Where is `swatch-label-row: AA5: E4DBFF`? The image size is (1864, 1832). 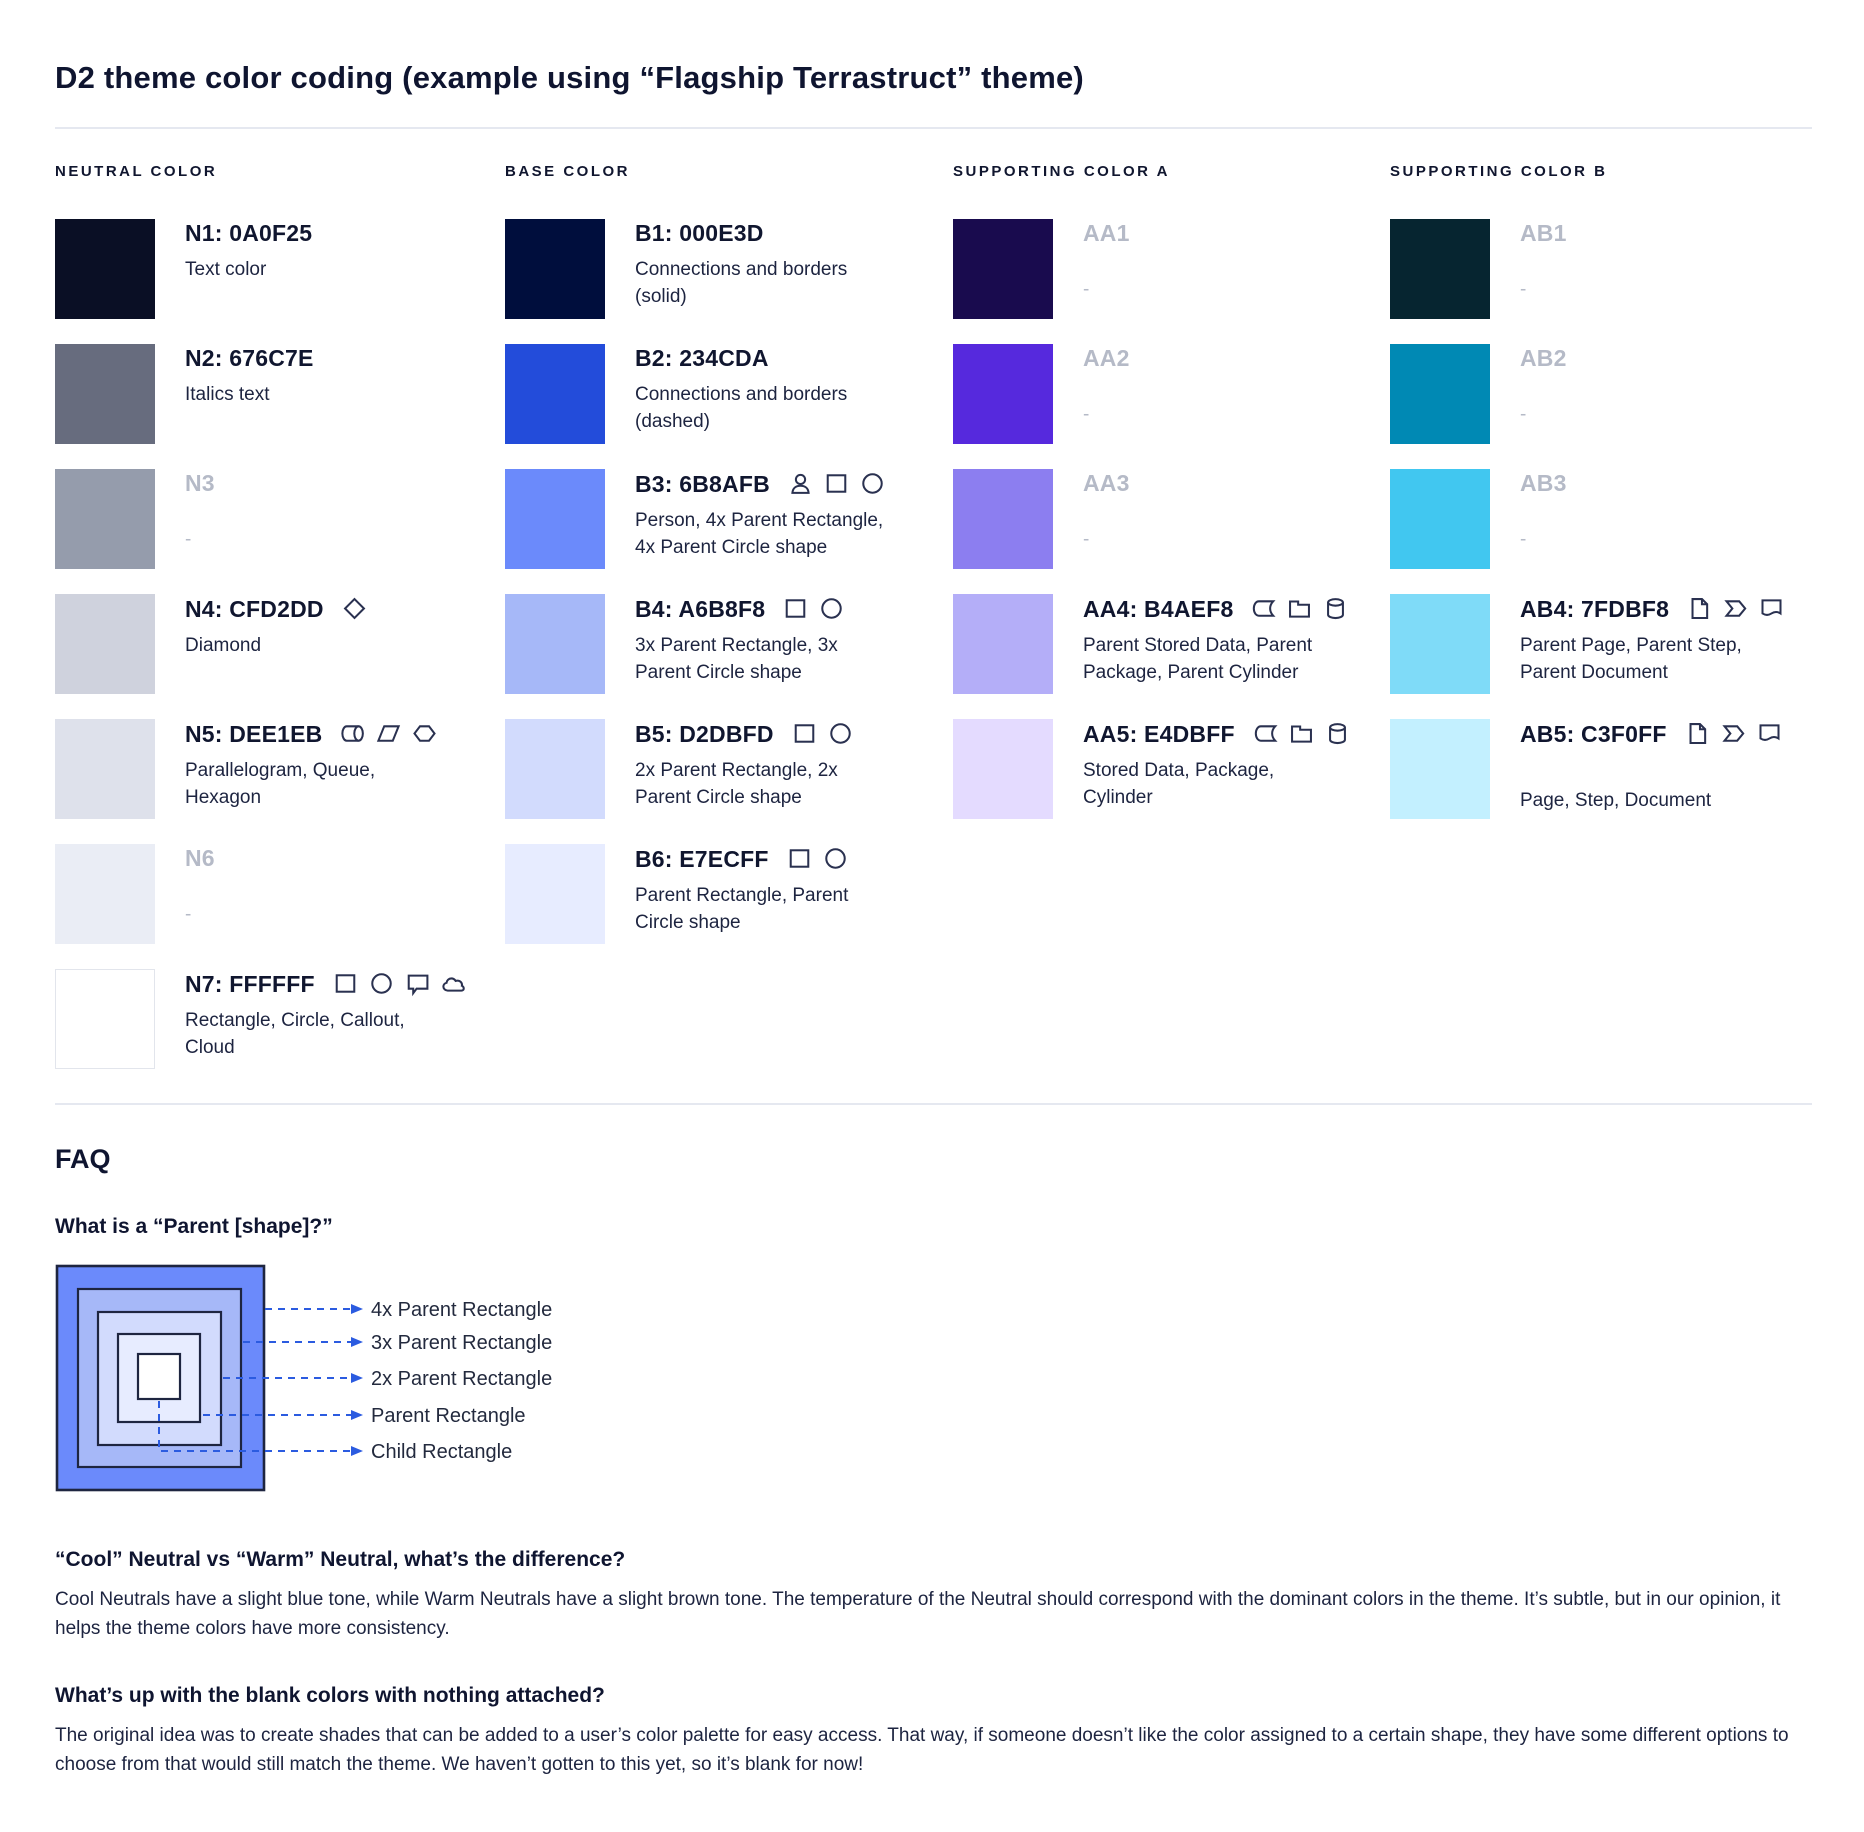
swatch-label-row: AA5: E4DBFF is located at coordinates (1217, 733).